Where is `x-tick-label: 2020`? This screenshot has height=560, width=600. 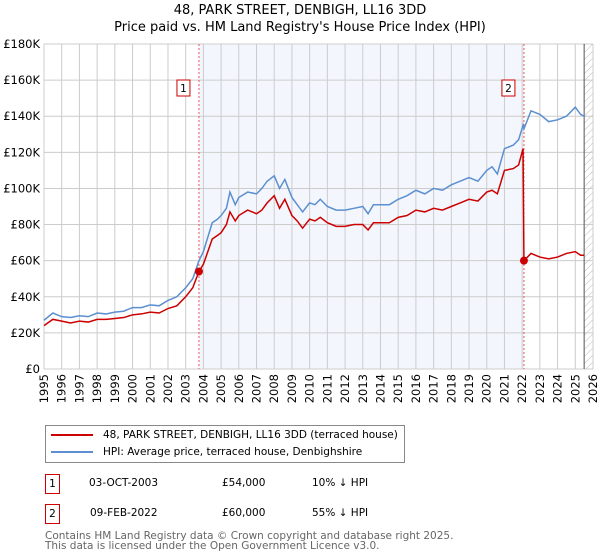
x-tick-label: 2020 is located at coordinates (487, 388).